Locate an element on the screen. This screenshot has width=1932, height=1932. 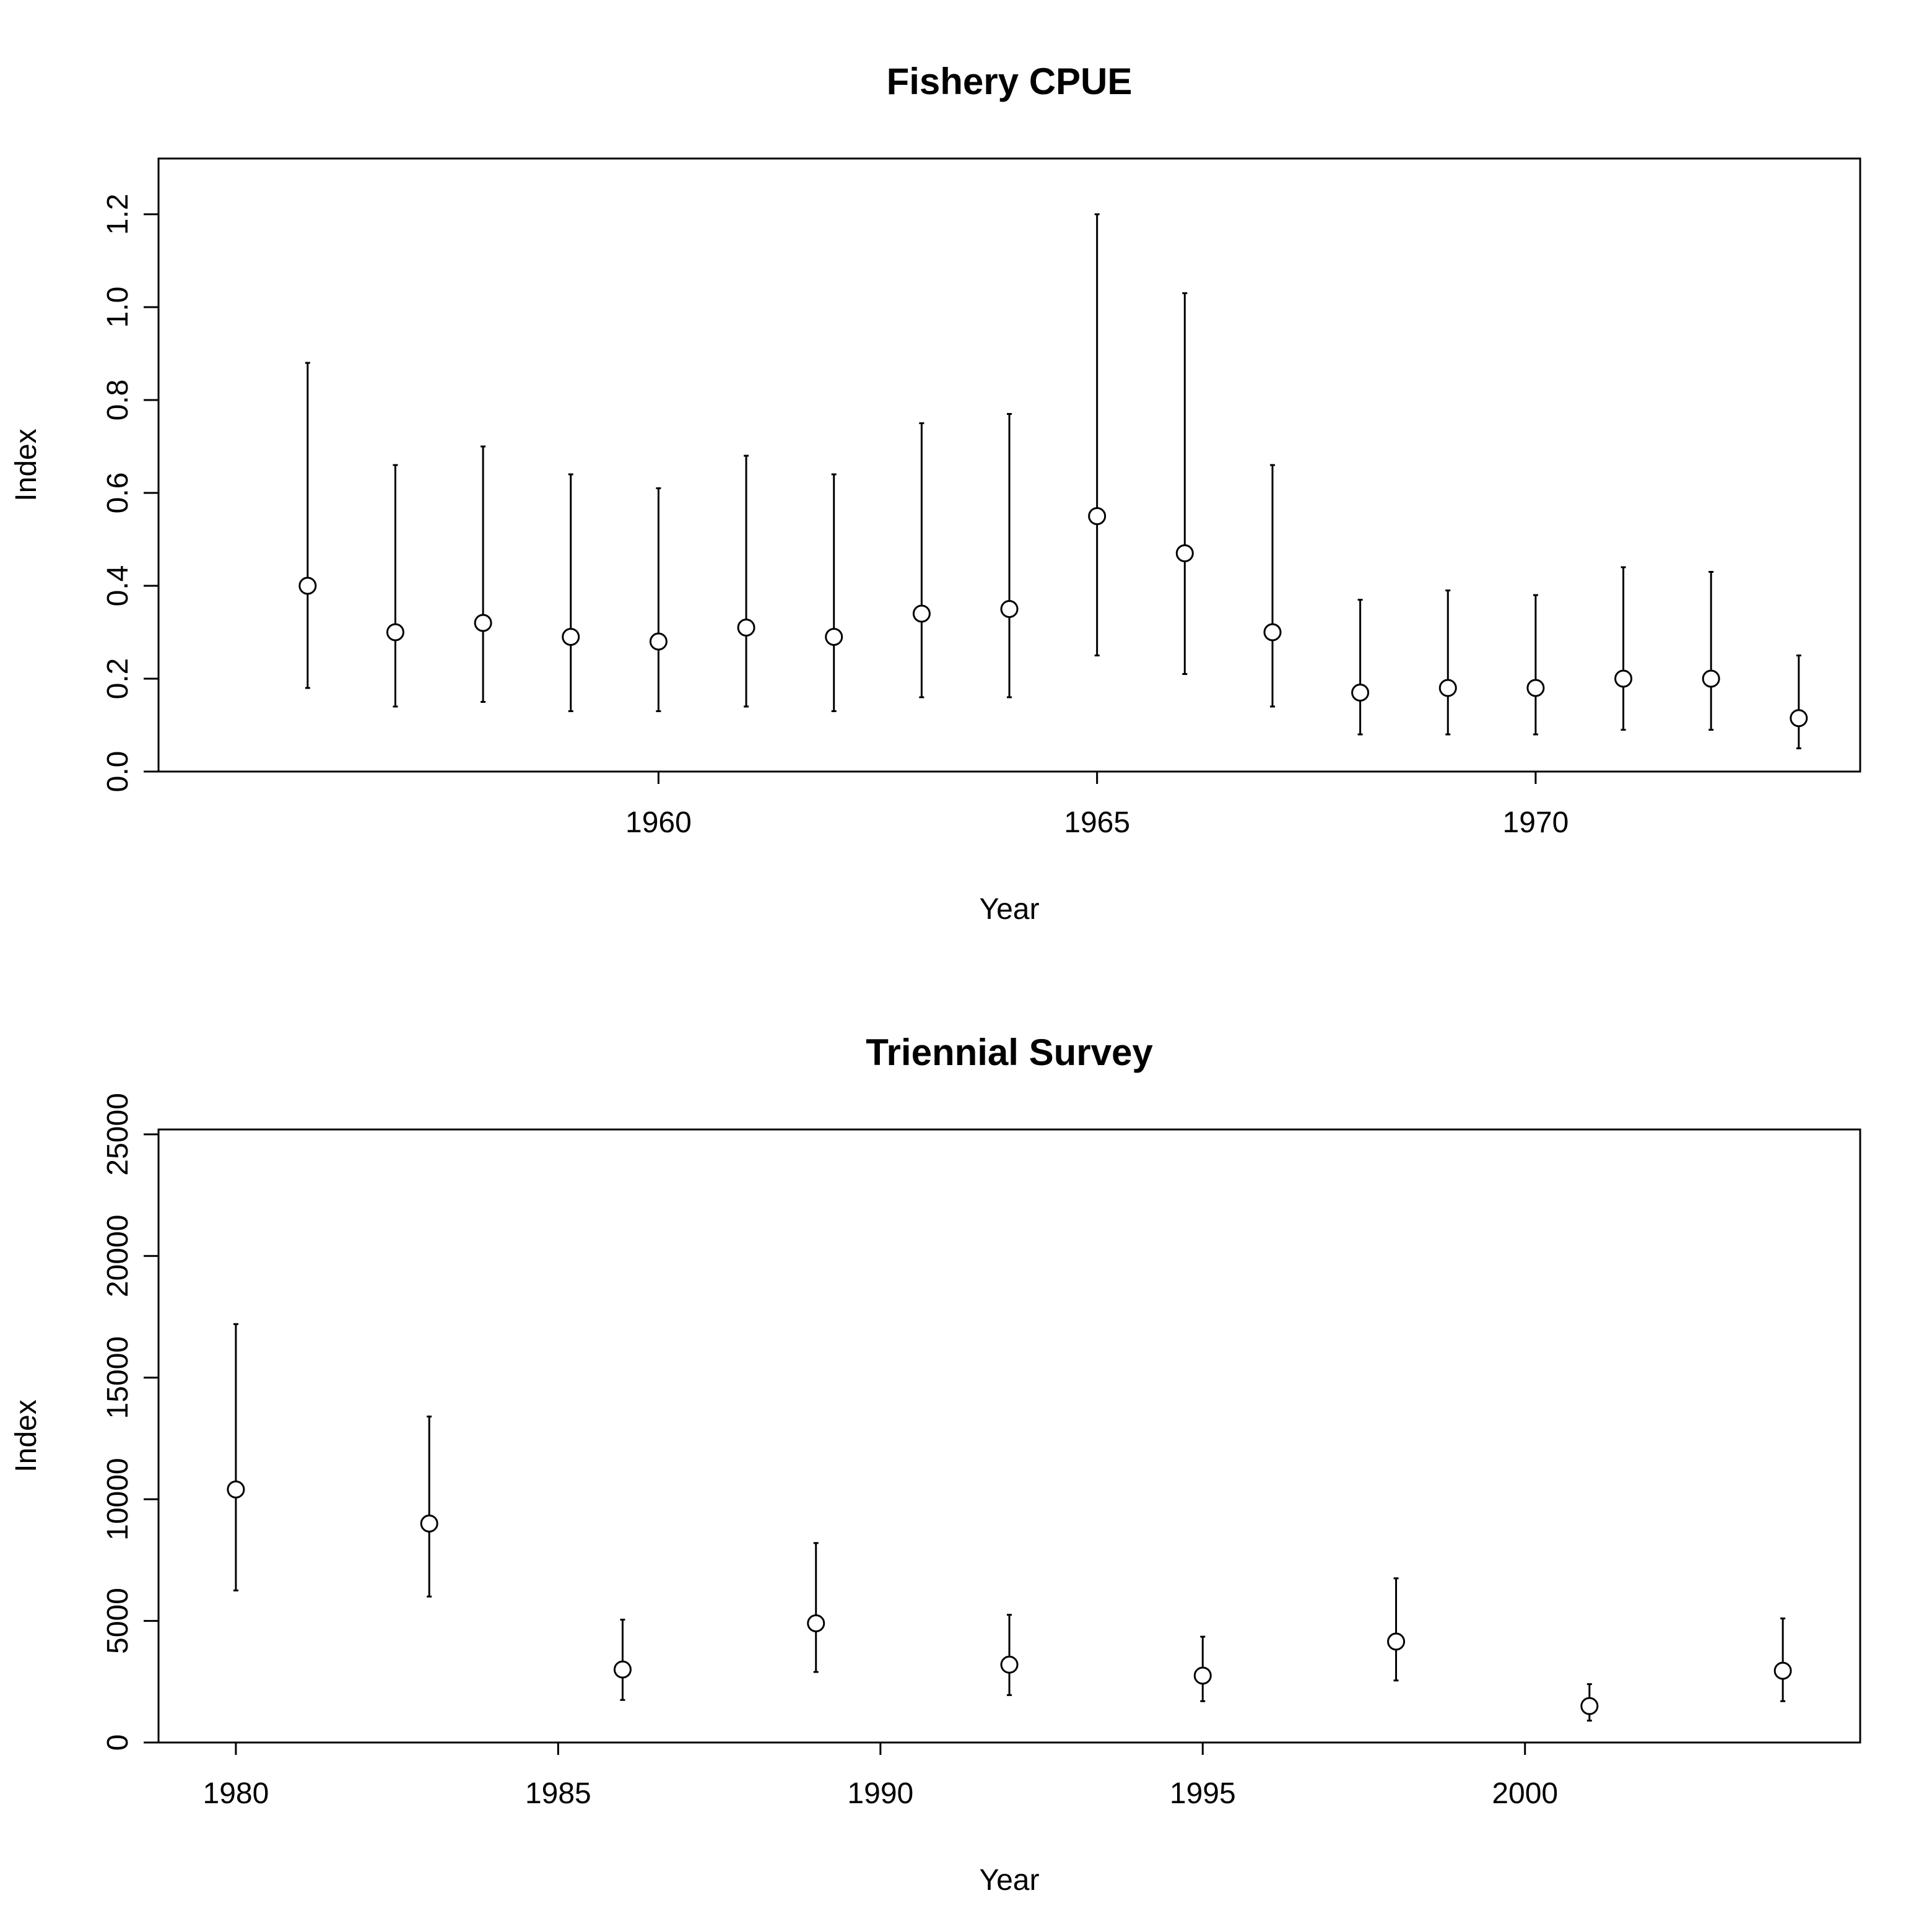
x-axis: 1980 1985 1990 1995 2000 is located at coordinates (880, 1775).